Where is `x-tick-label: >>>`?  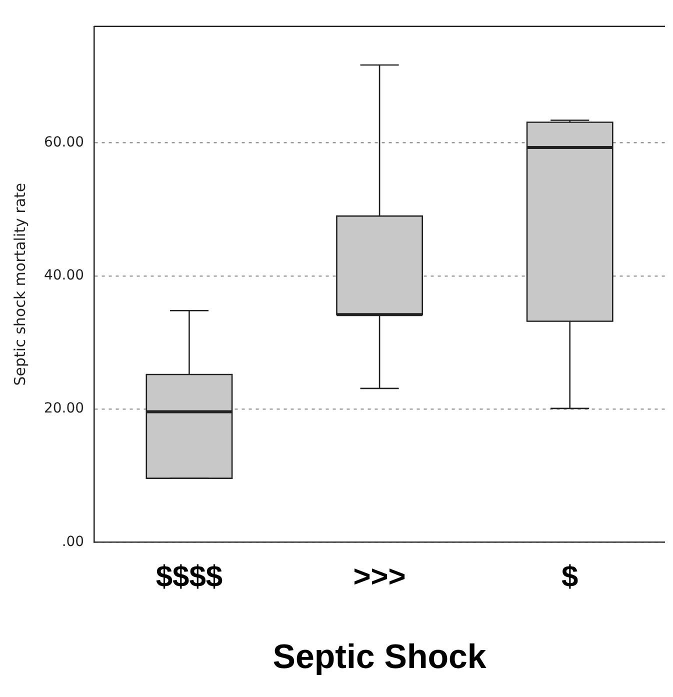 x-tick-label: >>> is located at coordinates (379, 577).